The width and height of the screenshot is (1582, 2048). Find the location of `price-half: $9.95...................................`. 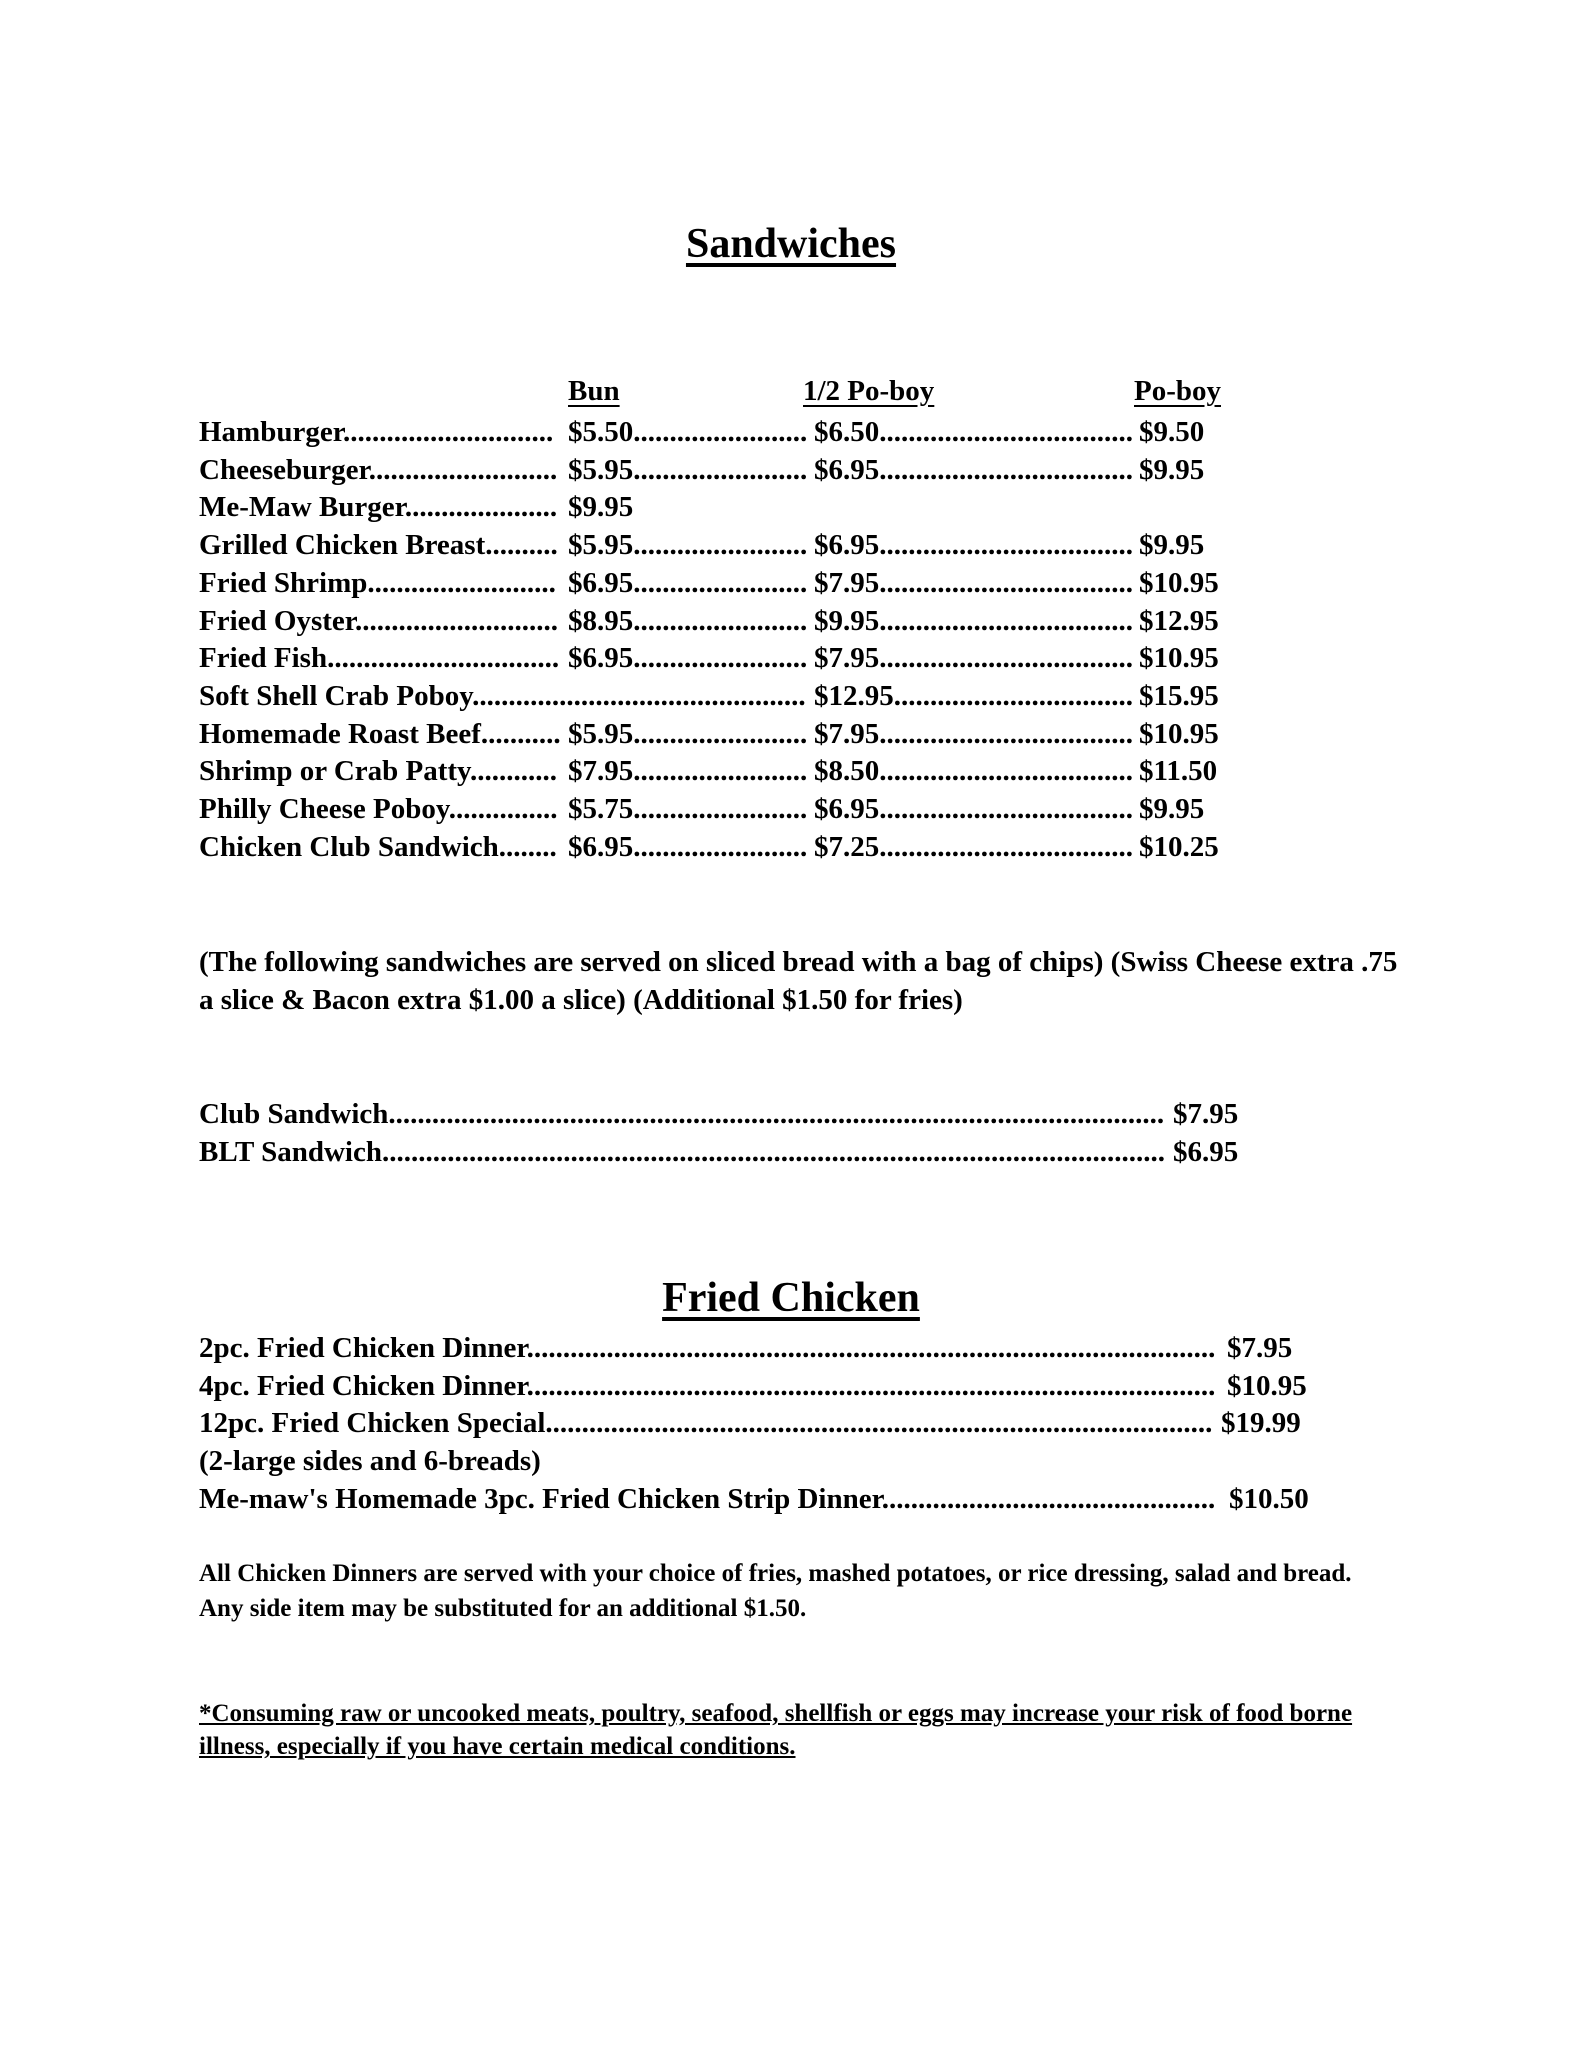

price-half: $9.95................................... is located at coordinates (976, 621).